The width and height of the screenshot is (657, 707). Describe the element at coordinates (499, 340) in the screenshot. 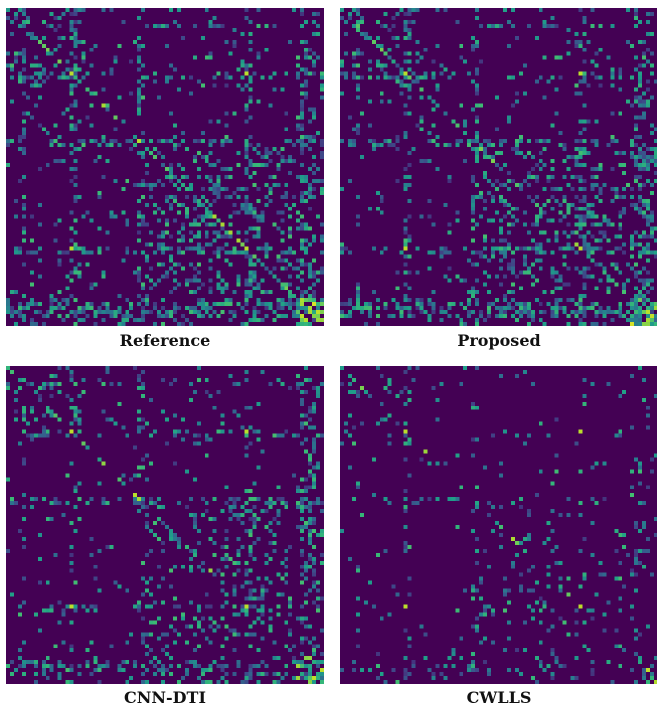

I see `caption-proposed: Proposed` at that location.